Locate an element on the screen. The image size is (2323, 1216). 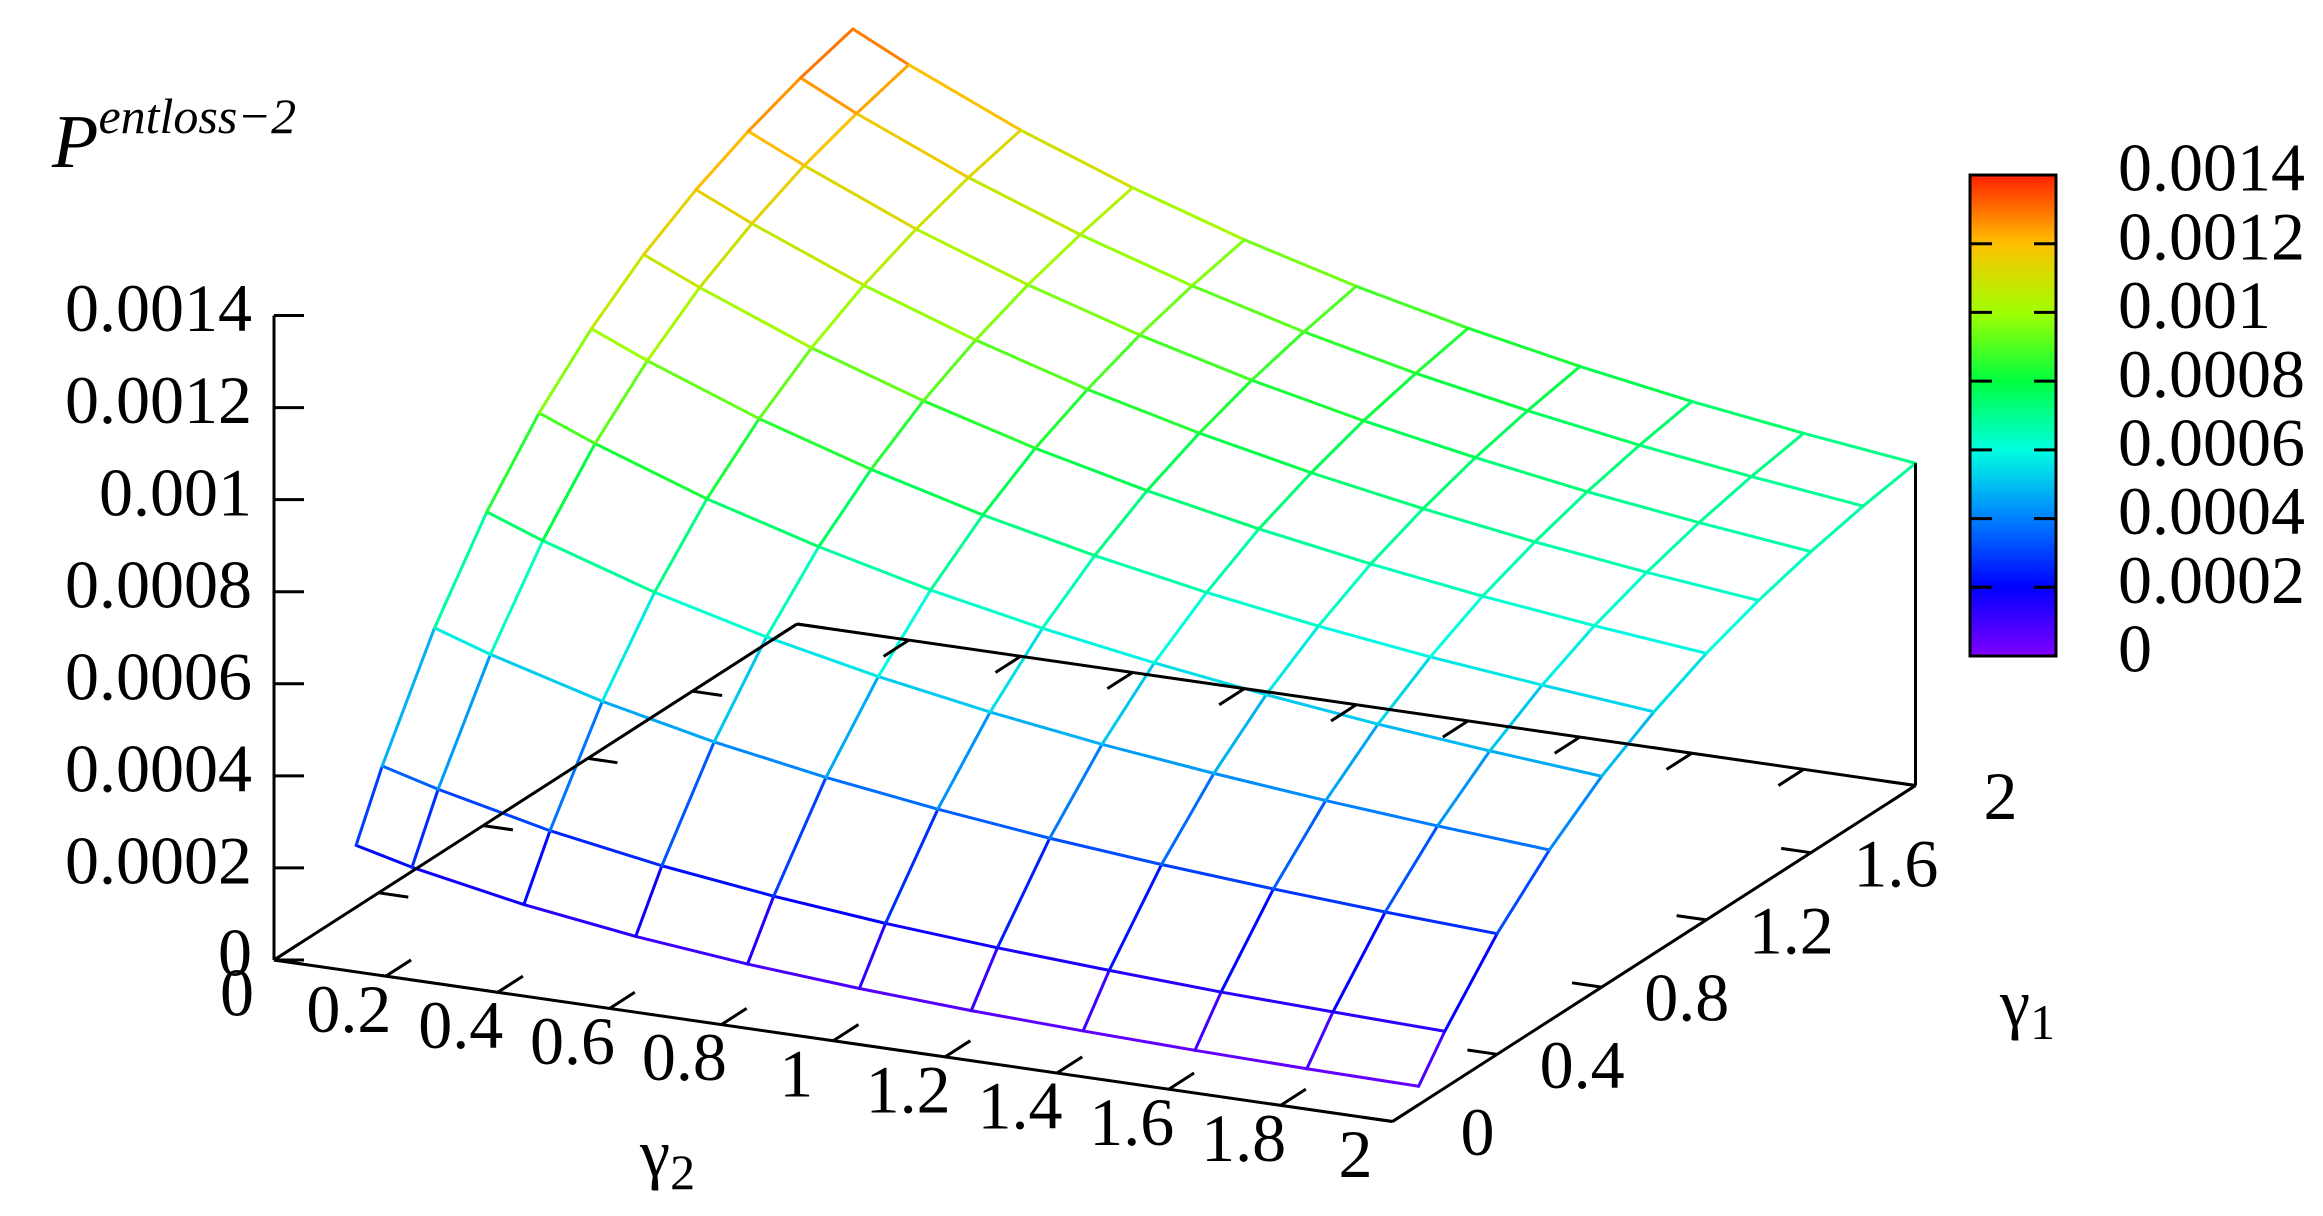
x-tick-label: 0.8 is located at coordinates (684, 1057).